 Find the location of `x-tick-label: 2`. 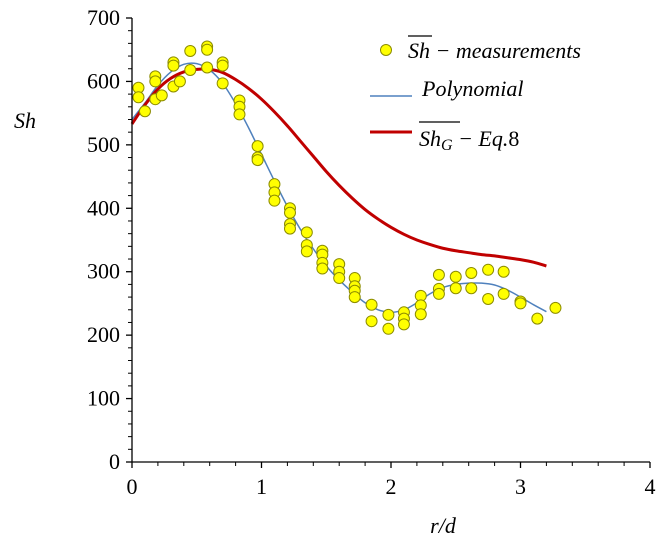

x-tick-label: 2 is located at coordinates (391, 486).